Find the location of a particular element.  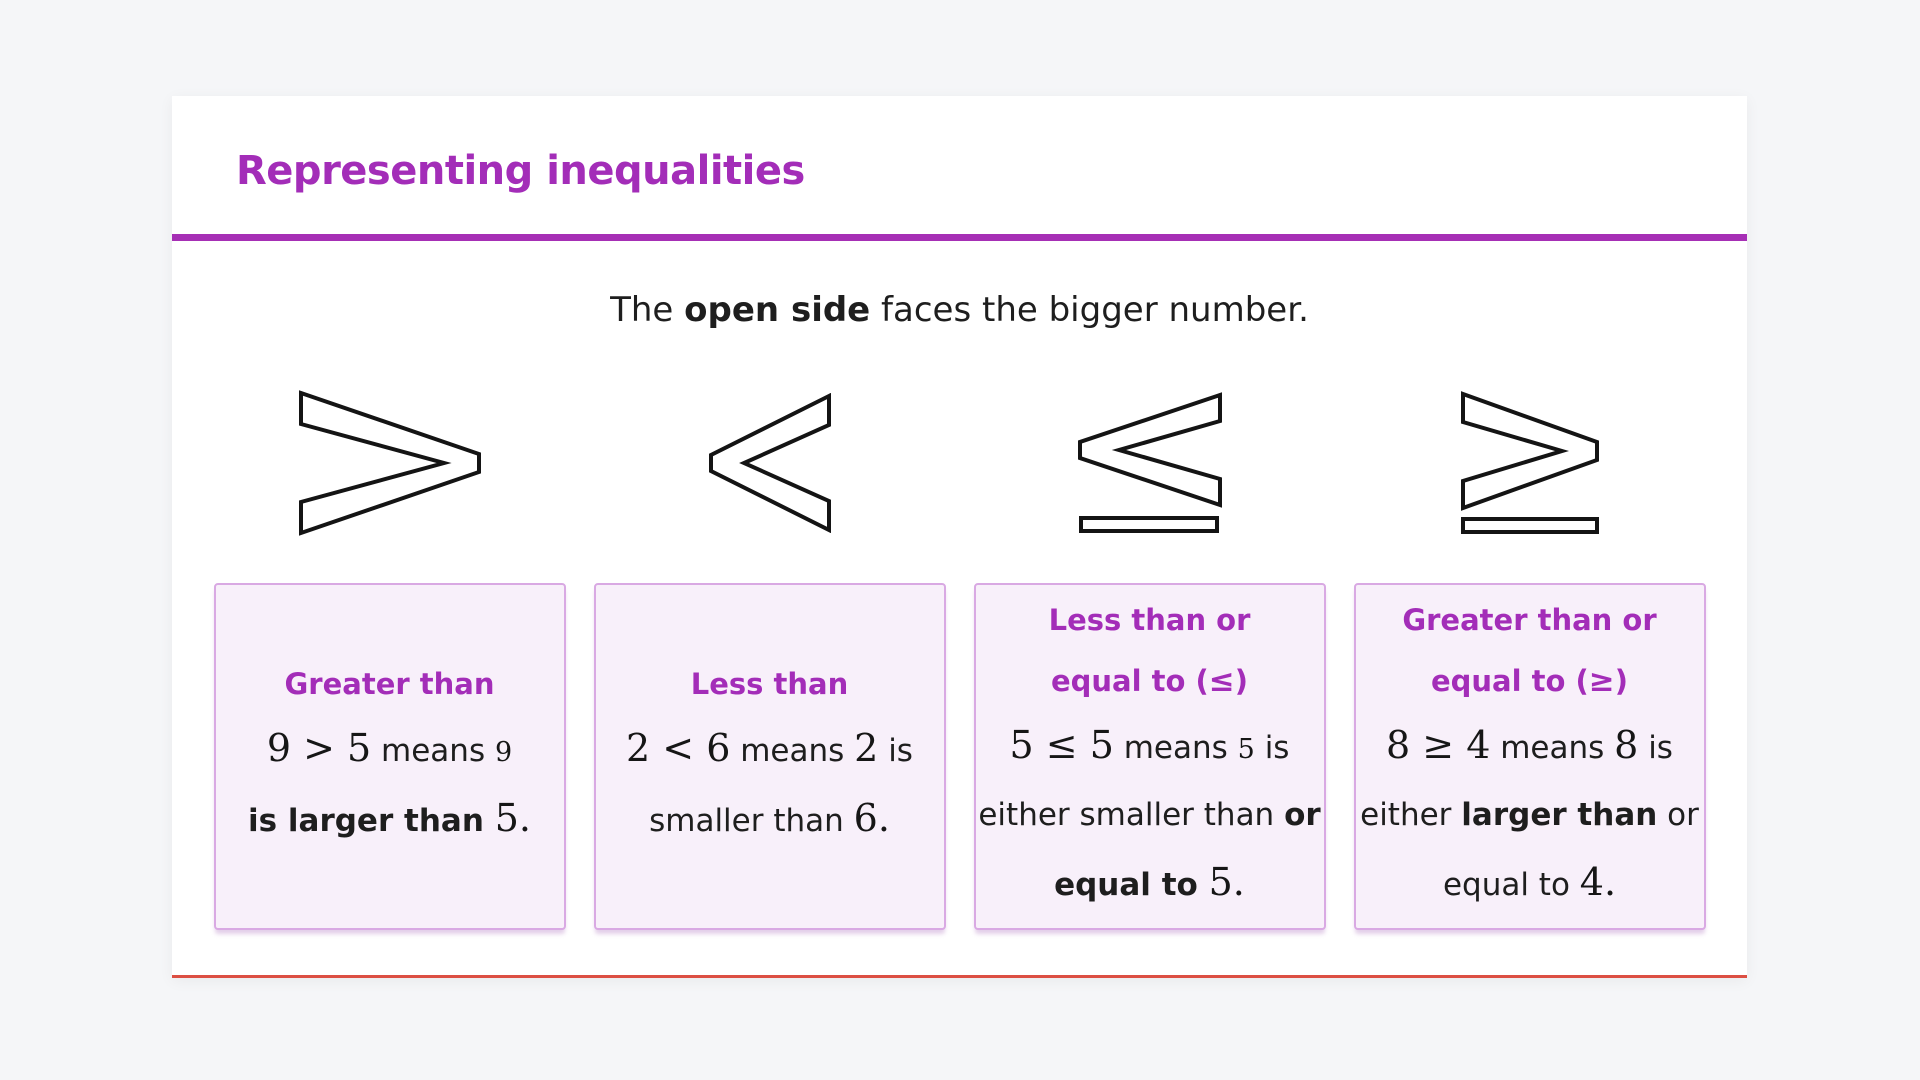

text-segment: smaller than is located at coordinates (751, 821).